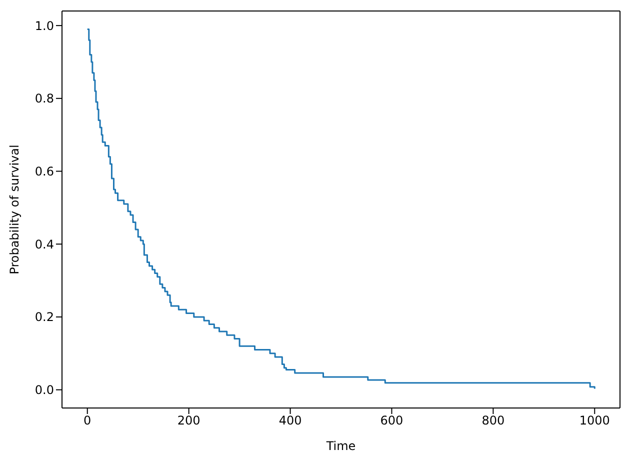 Image resolution: width=630 pixels, height=470 pixels. Describe the element at coordinates (44, 317) in the screenshot. I see `y-tick-label: 0.2` at that location.